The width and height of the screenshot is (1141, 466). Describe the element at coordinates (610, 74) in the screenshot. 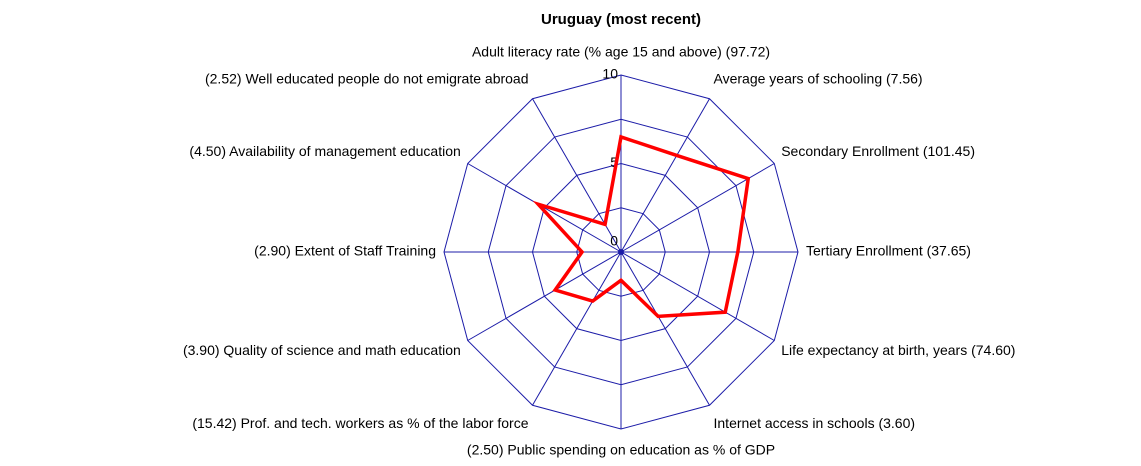

I see `r-tick-label: 10` at that location.